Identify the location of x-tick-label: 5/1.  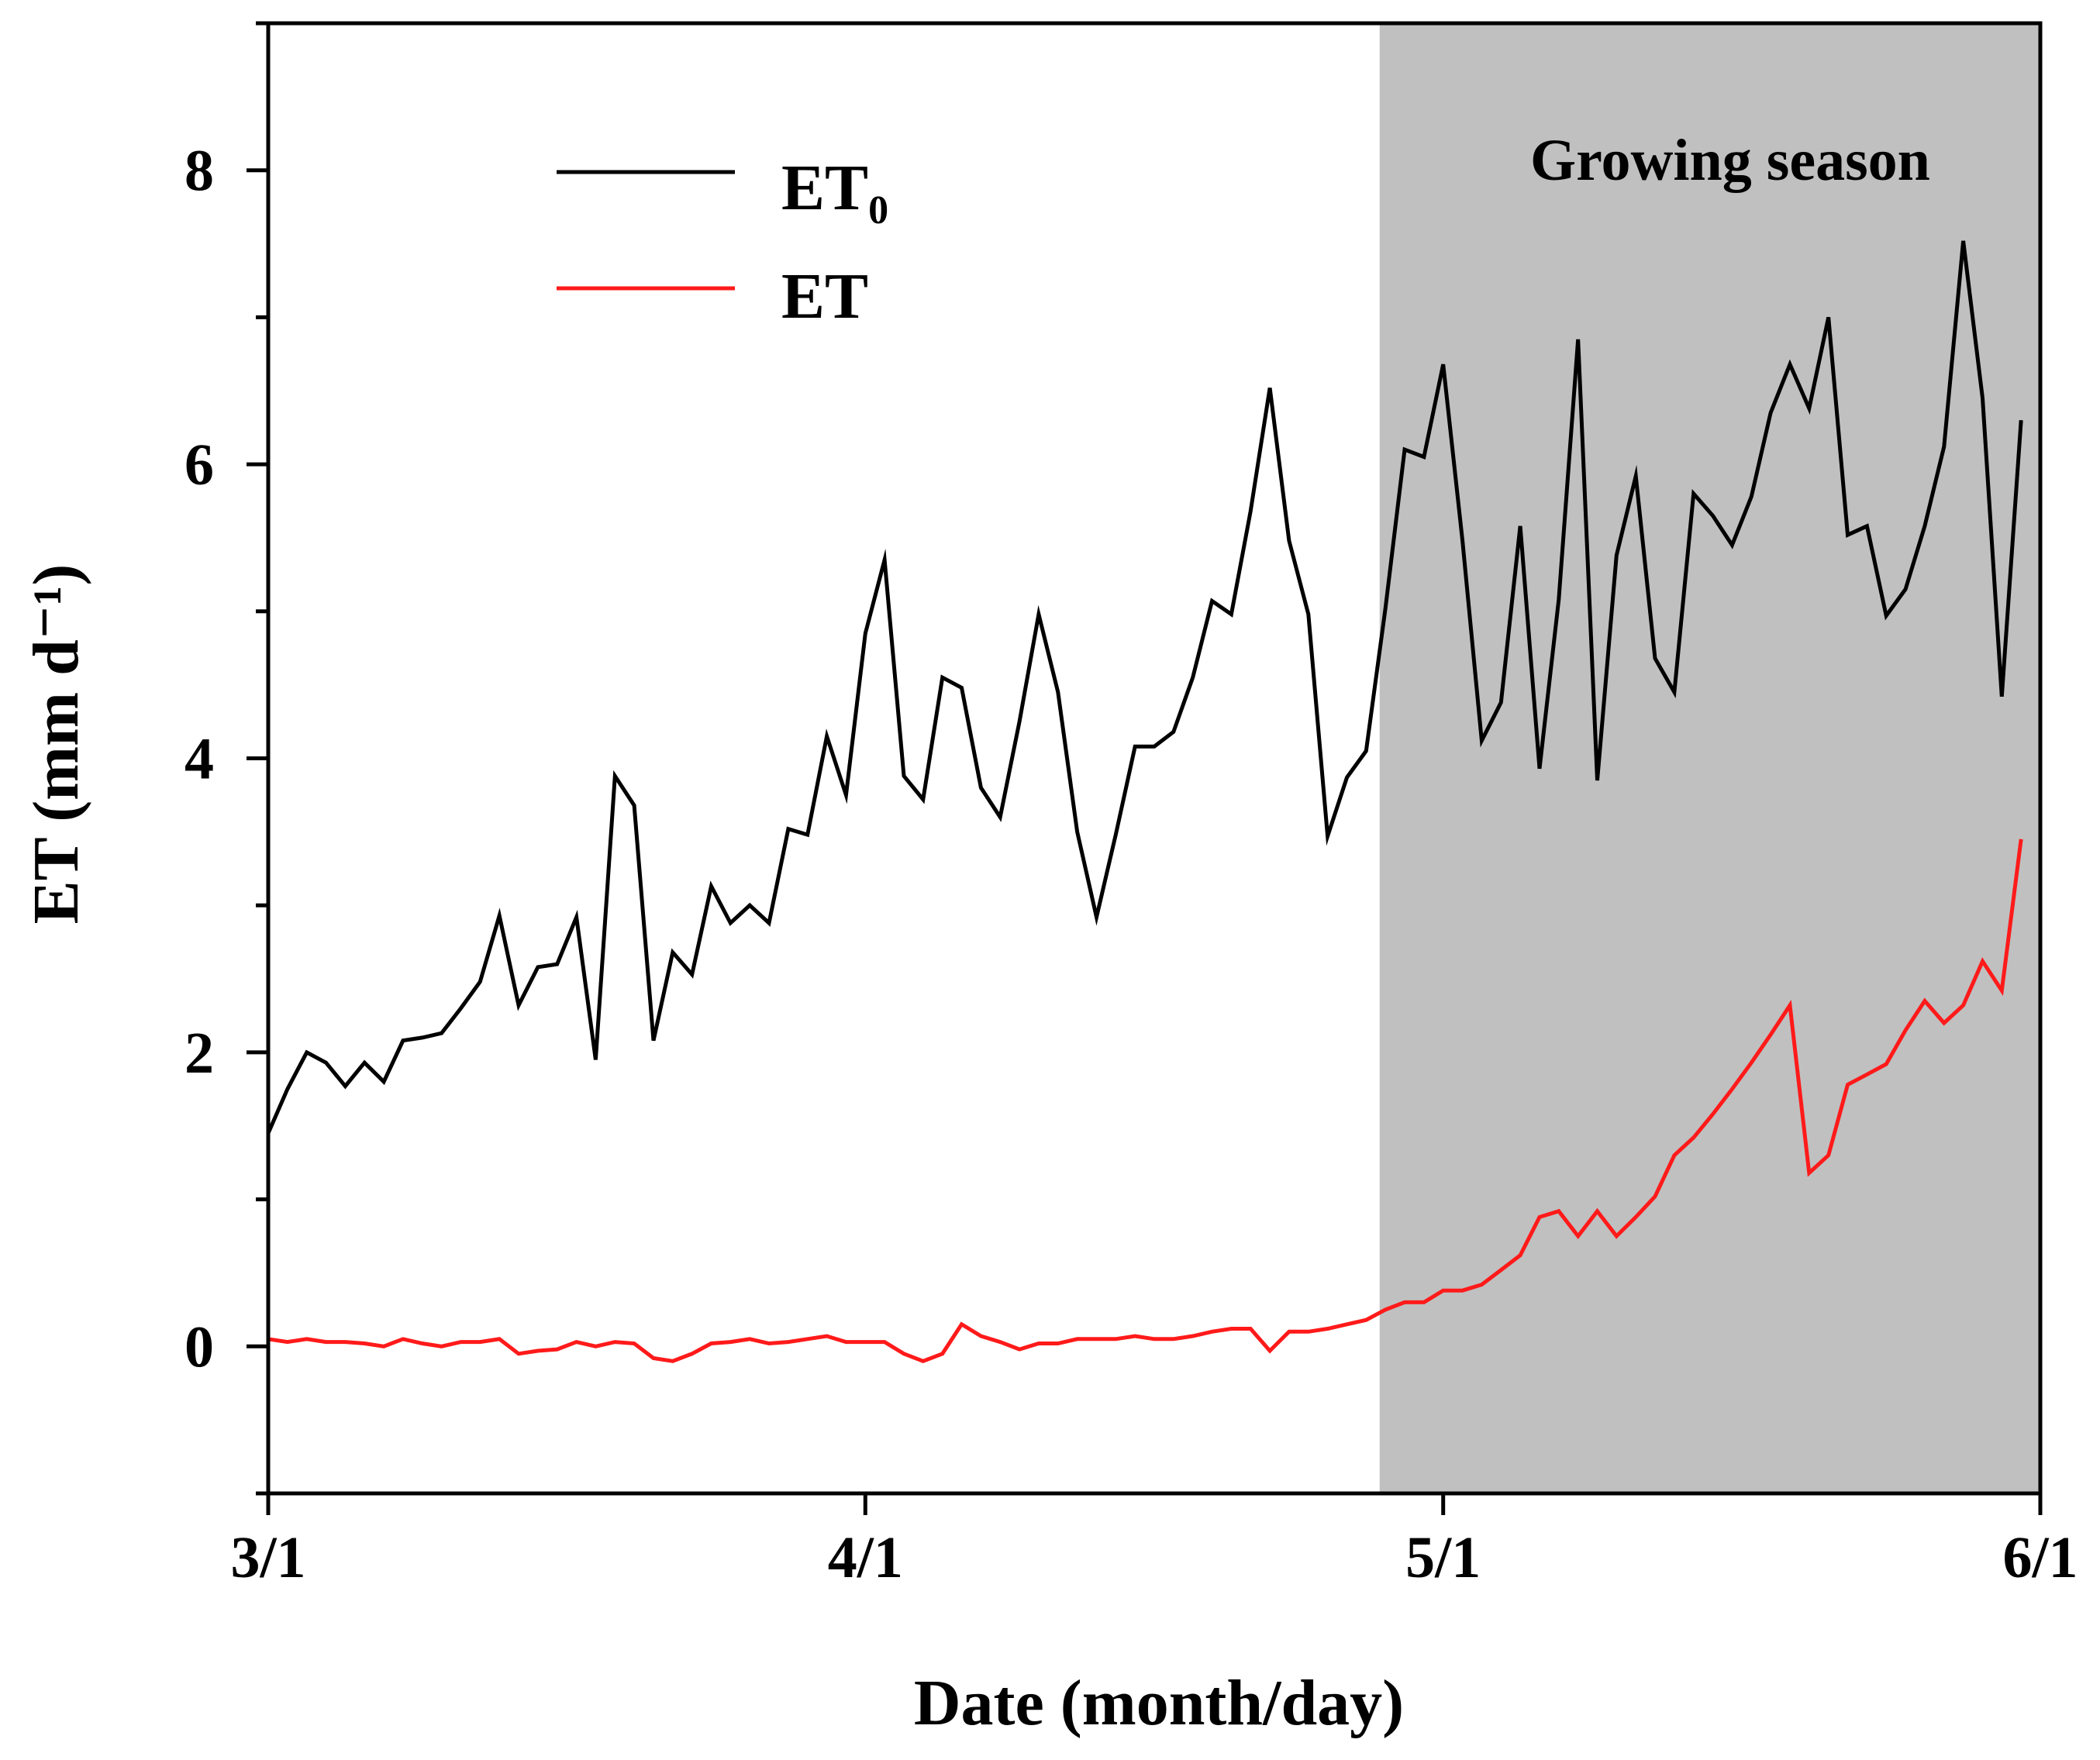
(1443, 1557).